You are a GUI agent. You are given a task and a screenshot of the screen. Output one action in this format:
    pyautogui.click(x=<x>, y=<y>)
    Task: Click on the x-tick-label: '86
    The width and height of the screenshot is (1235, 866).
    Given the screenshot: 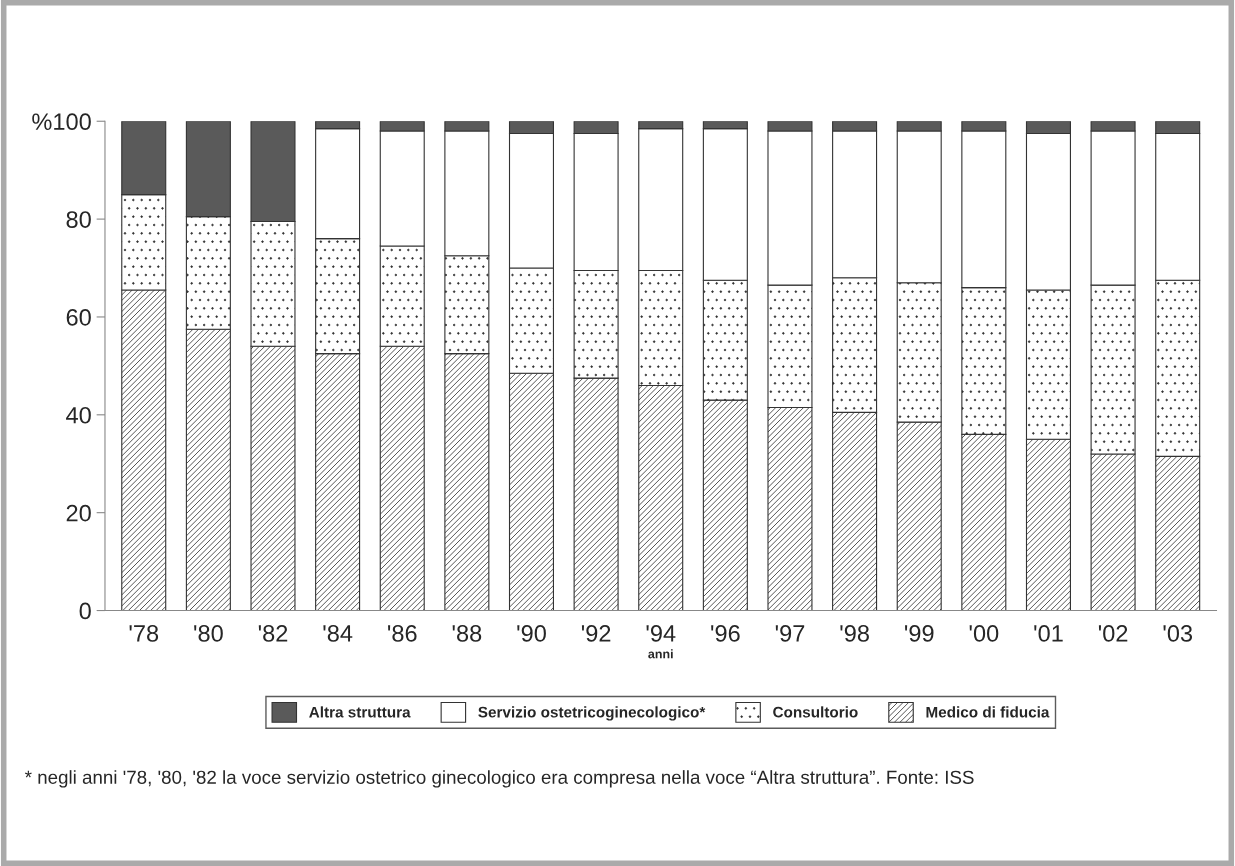 What is the action you would take?
    pyautogui.click(x=402, y=633)
    